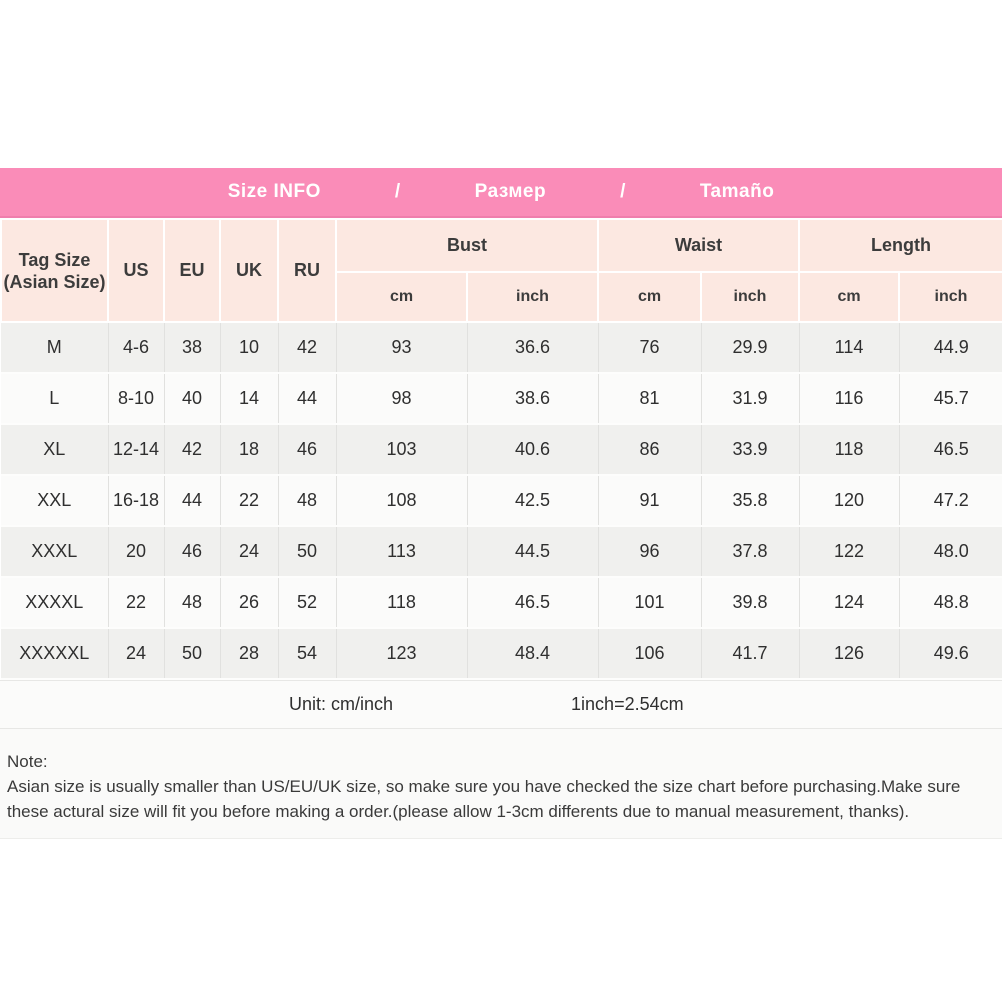 The height and width of the screenshot is (1002, 1002). Describe the element at coordinates (650, 450) in the screenshot. I see `cell-waist-cm: 86` at that location.